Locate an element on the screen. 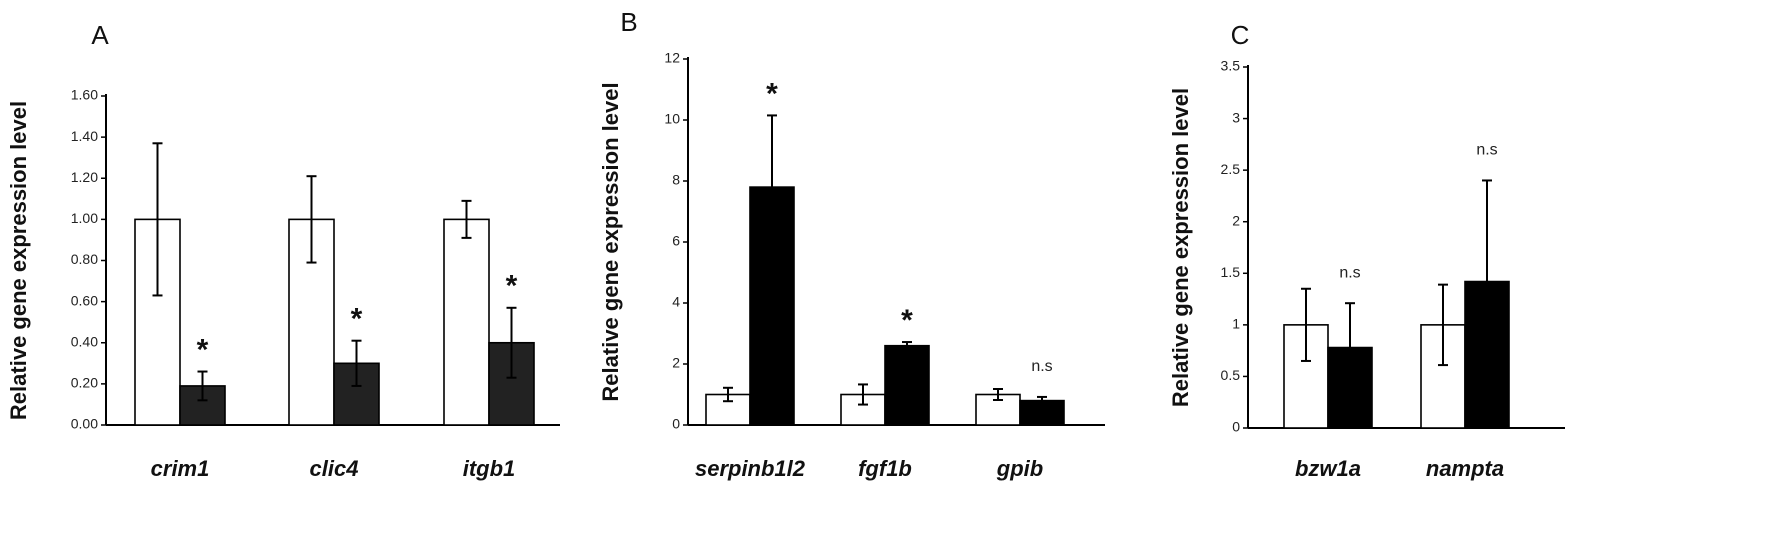 The width and height of the screenshot is (1772, 544). panel-c-y-tick-label: 3.5 is located at coordinates (1231, 66).